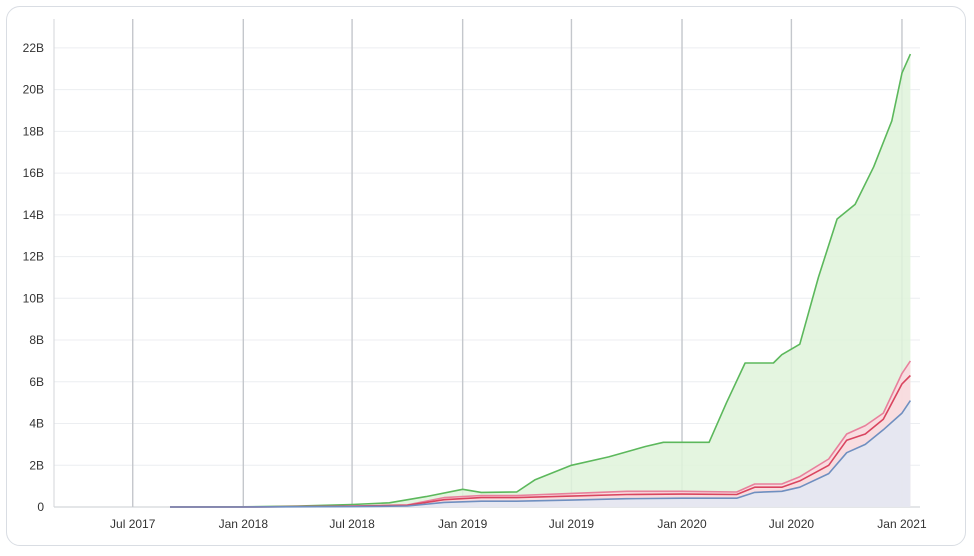 The image size is (974, 556). Describe the element at coordinates (463, 524) in the screenshot. I see `x-tick-label: Jan 2019` at that location.